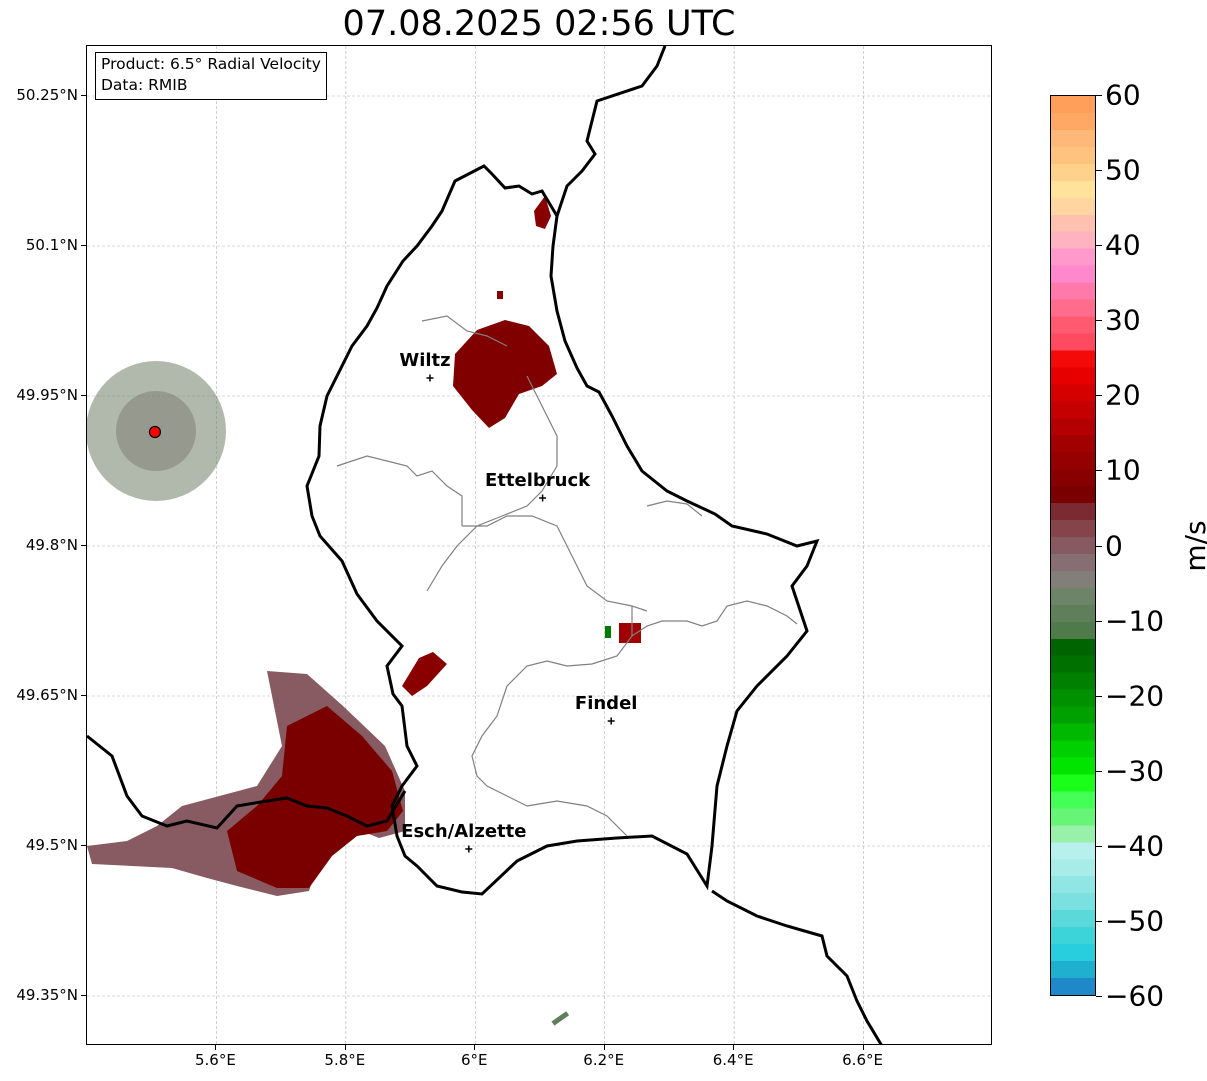  What do you see at coordinates (211, 64) in the screenshot?
I see `info-product: Product: 6.5° Radial Velocity` at bounding box center [211, 64].